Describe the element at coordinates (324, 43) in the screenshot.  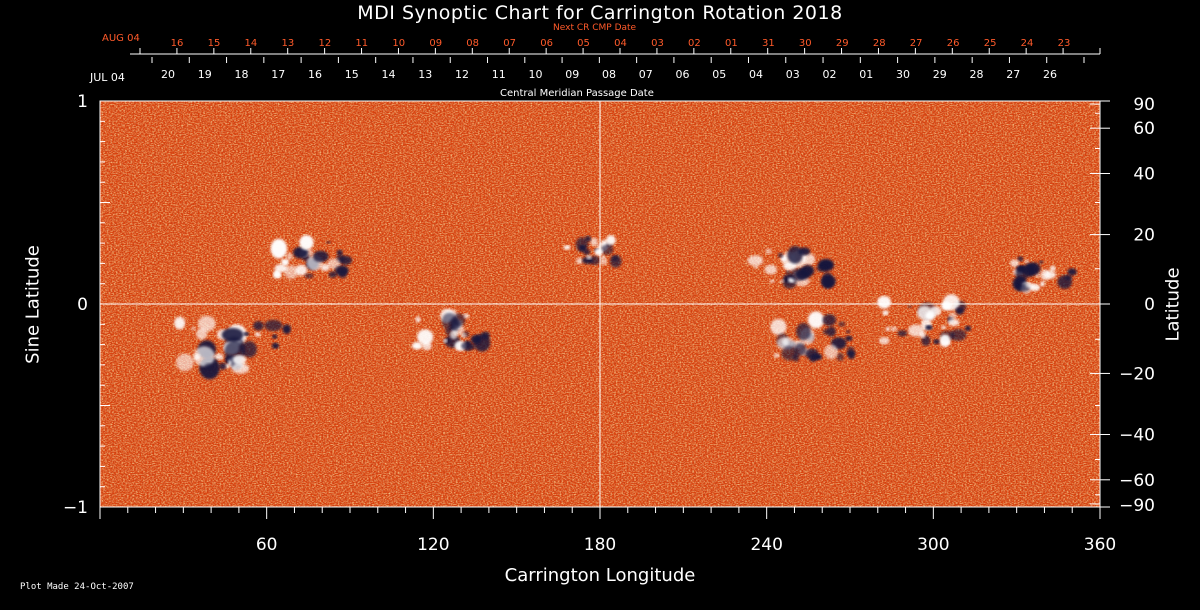
I see `next-cr-date-label: 12` at that location.